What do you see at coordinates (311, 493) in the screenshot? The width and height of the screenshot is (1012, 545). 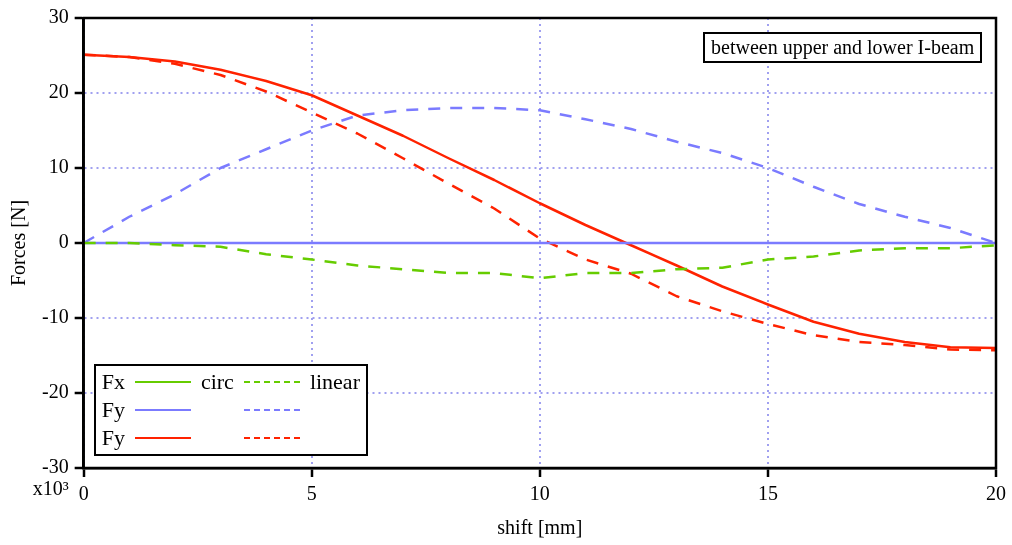 I see `x-tick-label: 5` at bounding box center [311, 493].